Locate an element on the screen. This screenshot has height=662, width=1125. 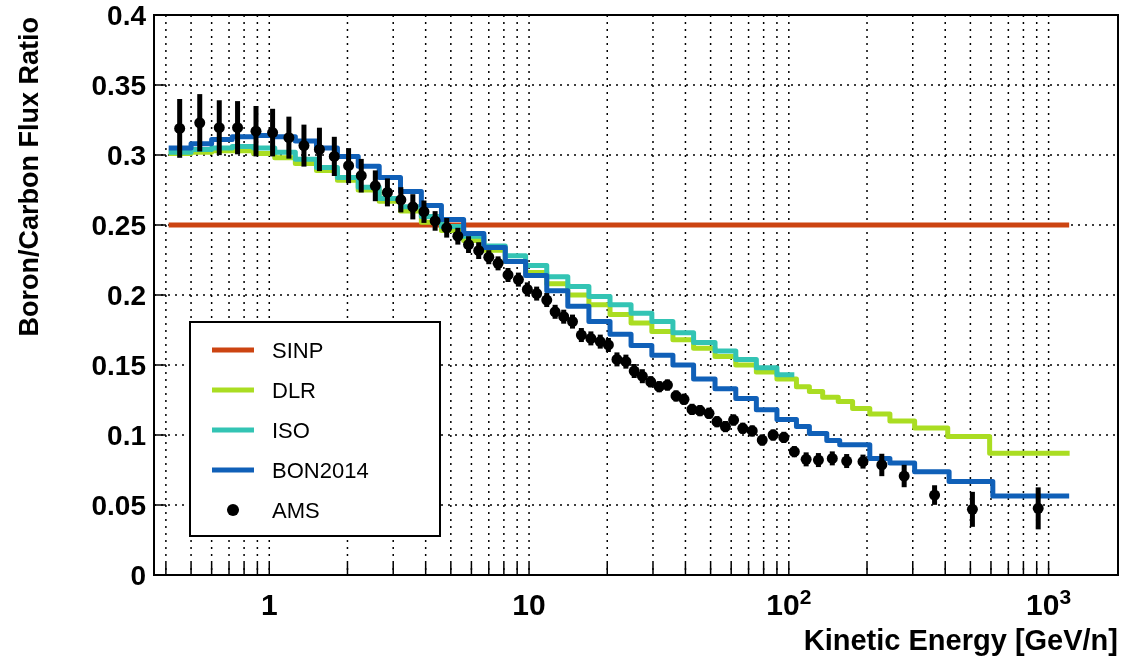
y-tick-label: 0.05 is located at coordinates (118, 505).